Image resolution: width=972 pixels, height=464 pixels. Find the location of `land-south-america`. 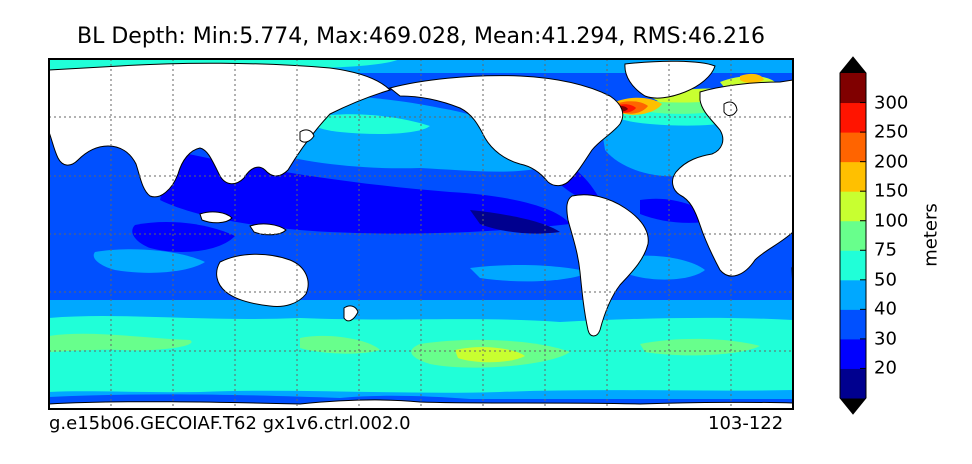

land-south-america is located at coordinates (607, 265).